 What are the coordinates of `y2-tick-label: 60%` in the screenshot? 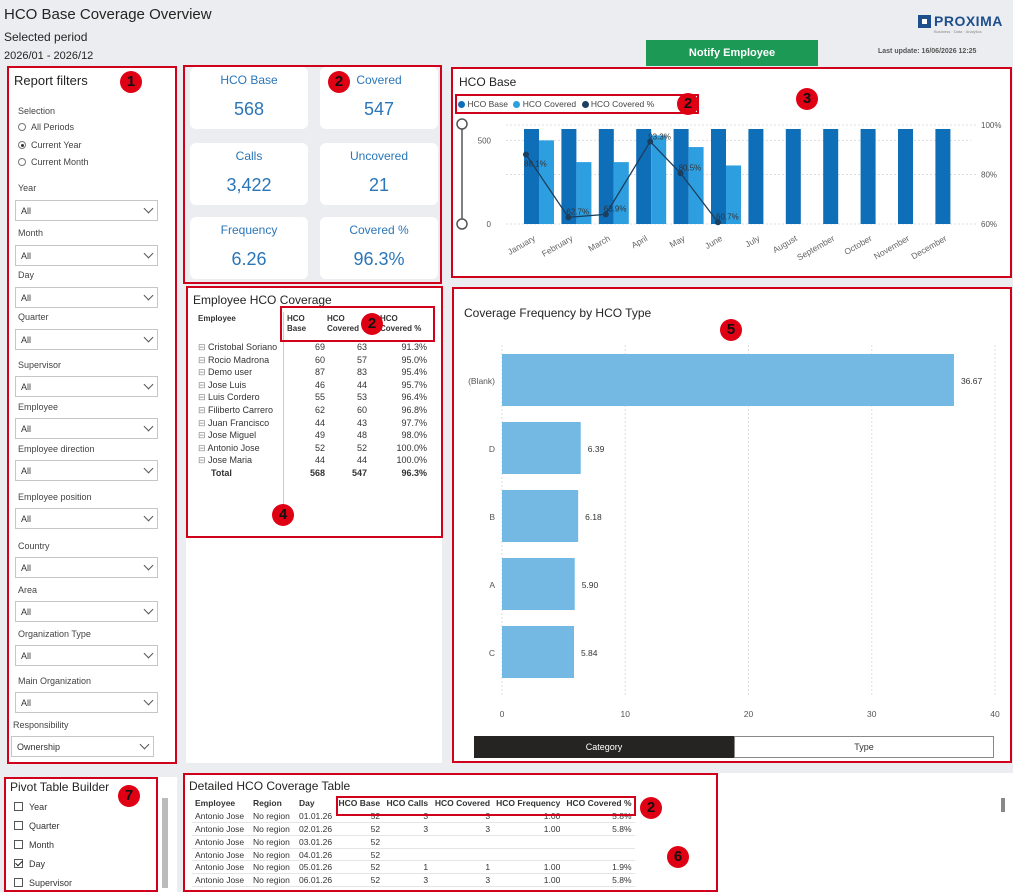 It's located at (989, 224).